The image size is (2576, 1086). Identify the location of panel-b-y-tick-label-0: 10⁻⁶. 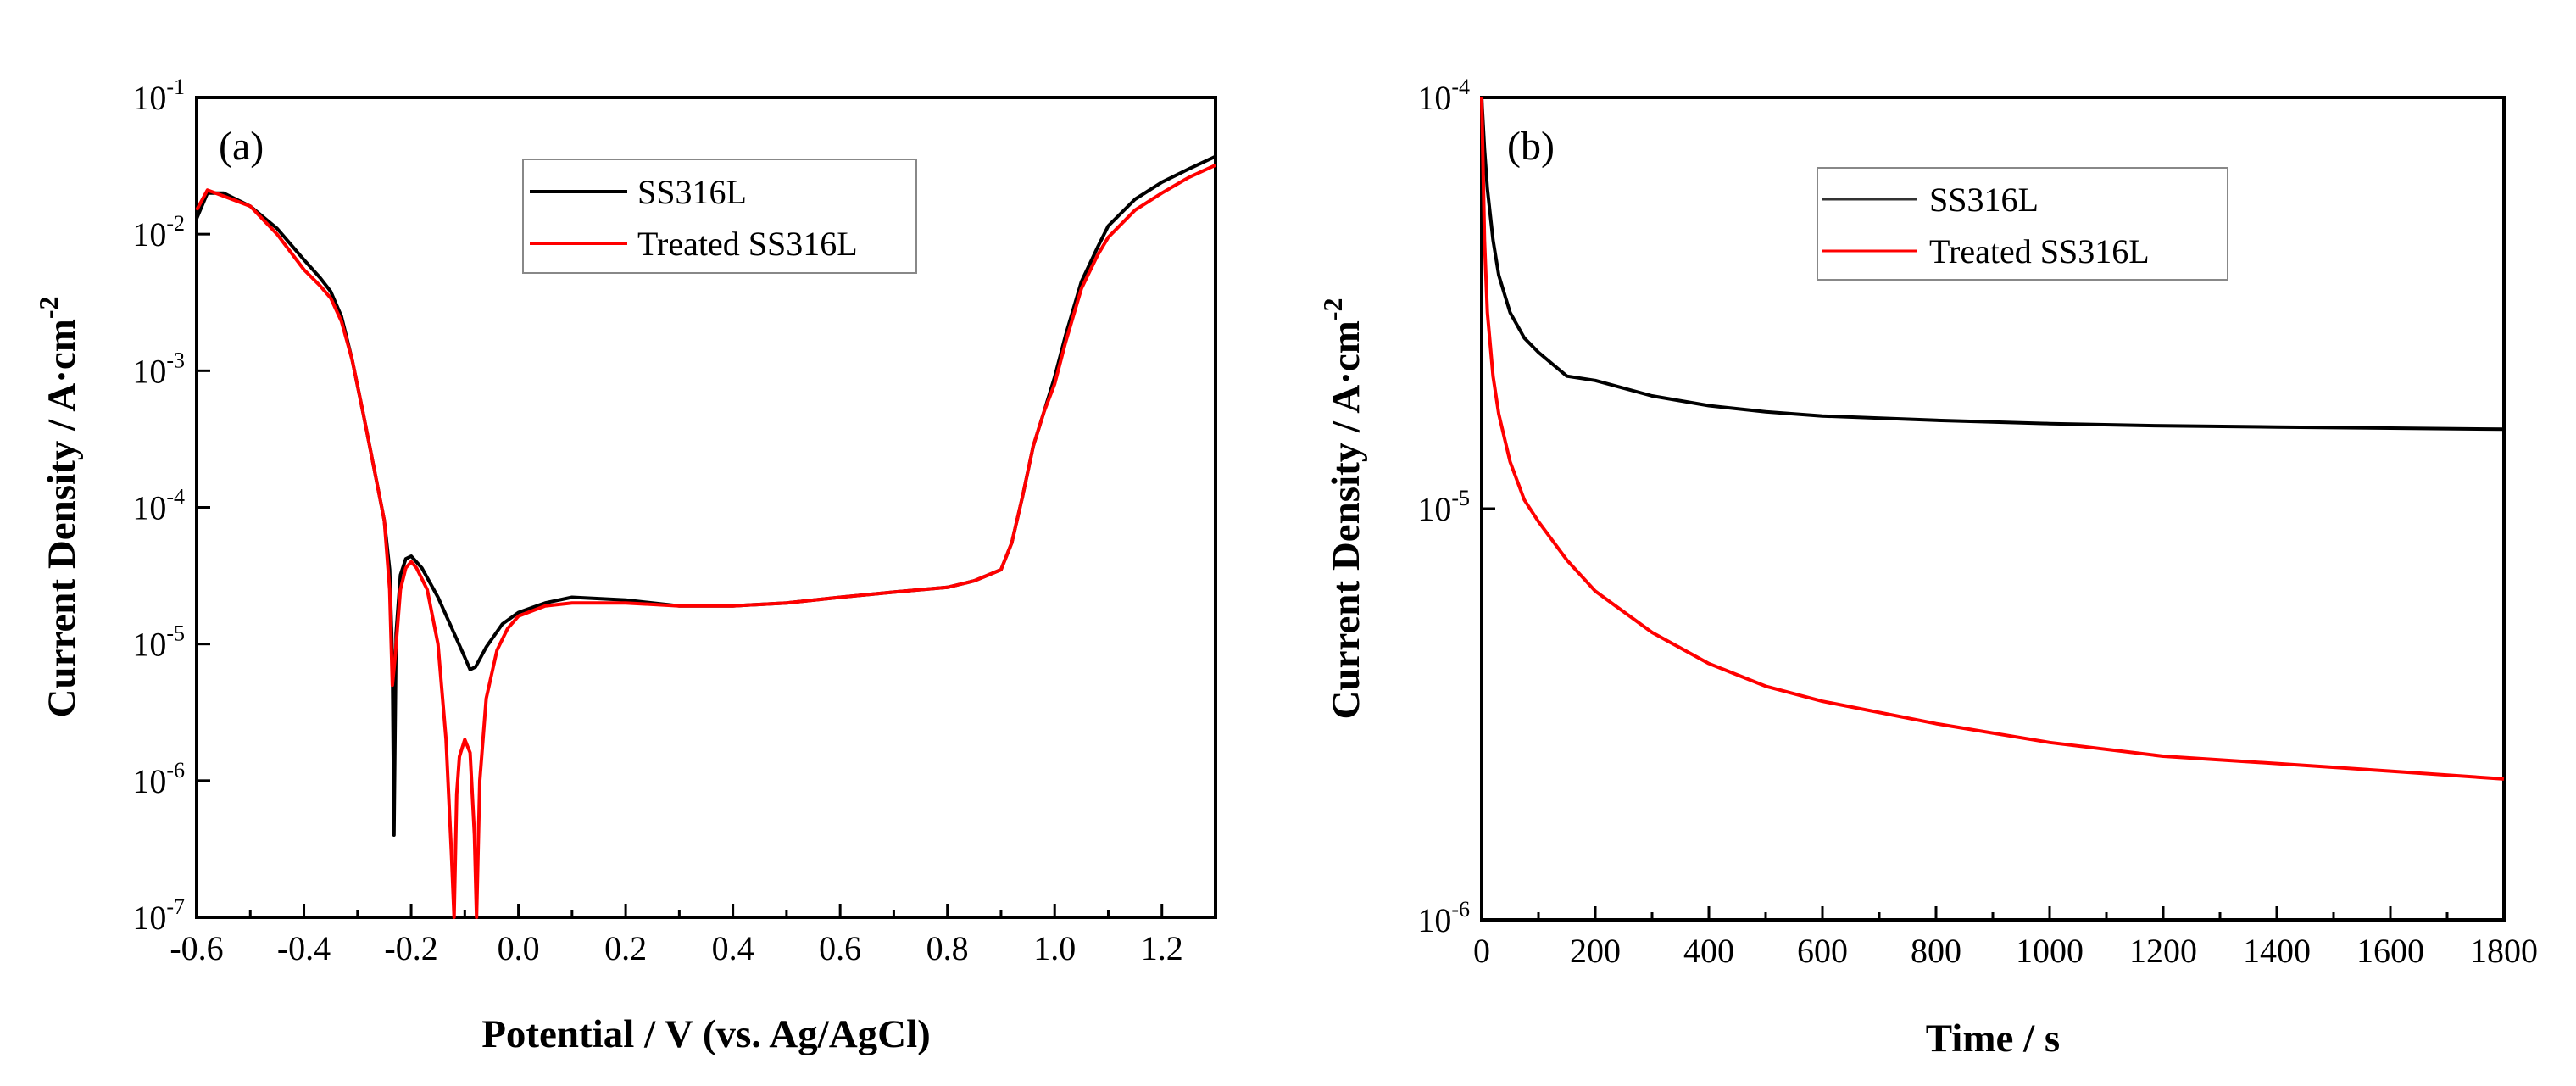
(1443, 918).